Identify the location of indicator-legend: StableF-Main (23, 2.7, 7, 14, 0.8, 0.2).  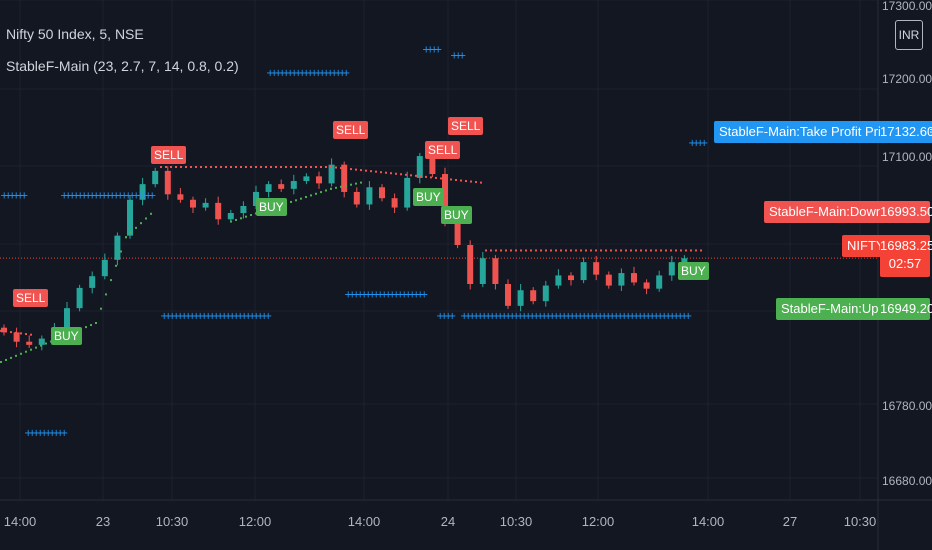
(122, 66).